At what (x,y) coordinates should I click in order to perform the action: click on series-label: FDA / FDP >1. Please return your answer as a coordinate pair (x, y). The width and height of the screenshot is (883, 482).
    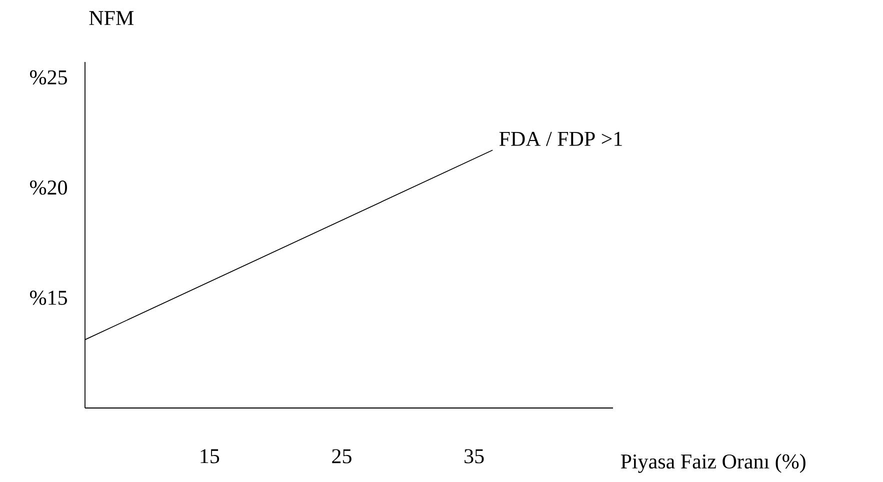
    Looking at the image, I should click on (560, 139).